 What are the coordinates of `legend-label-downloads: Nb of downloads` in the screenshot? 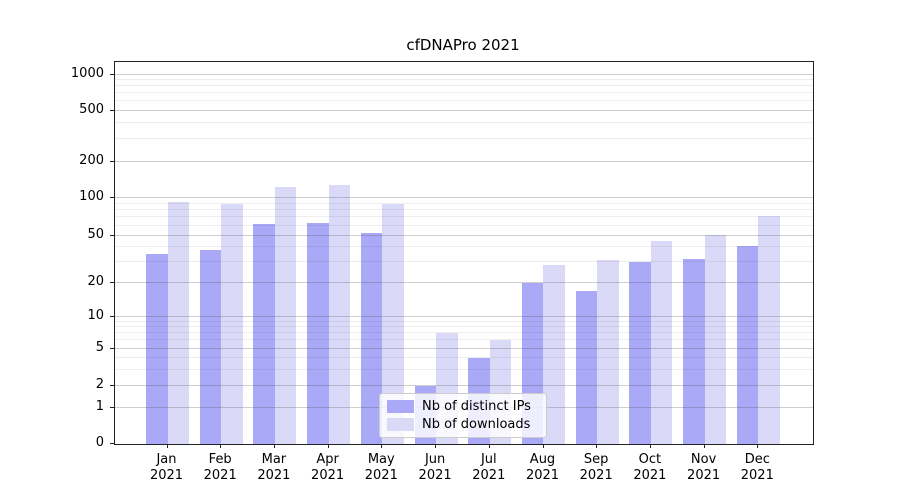 It's located at (476, 424).